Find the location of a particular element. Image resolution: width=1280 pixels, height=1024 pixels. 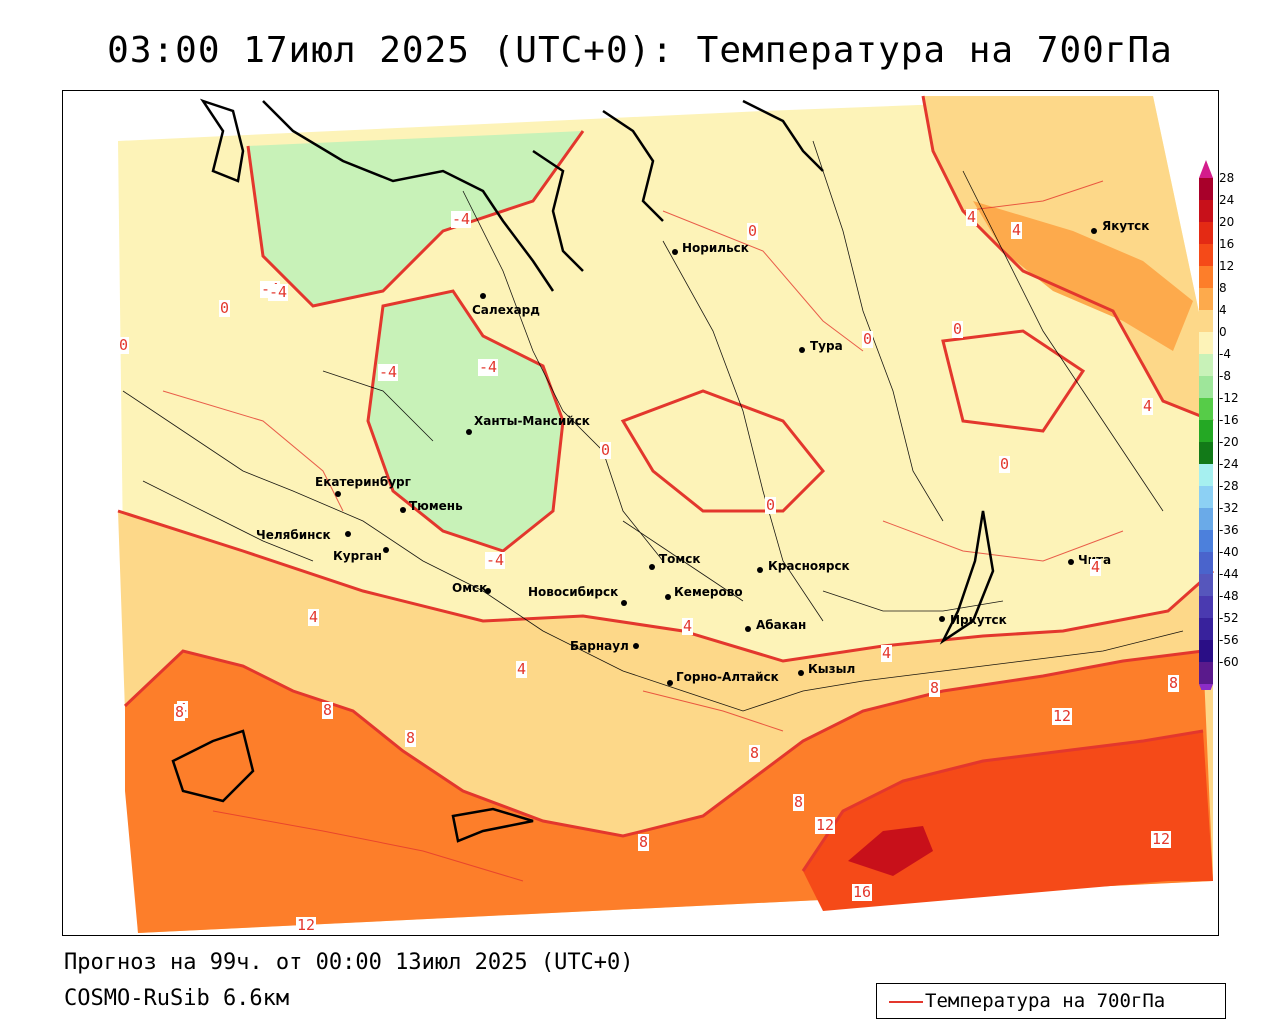

city-label: Новосибирск is located at coordinates (573, 592).